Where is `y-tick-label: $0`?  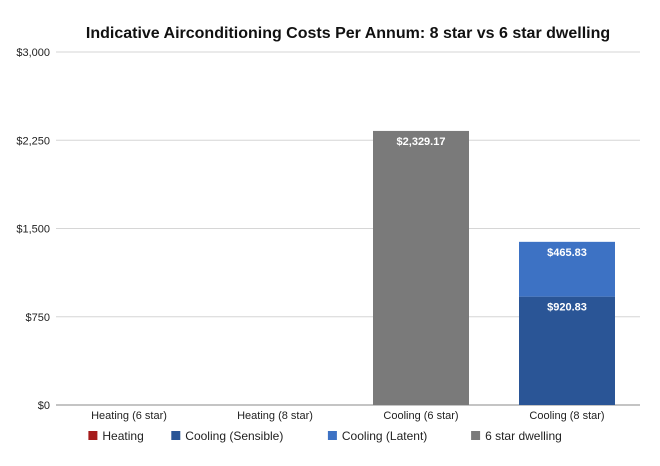
y-tick-label: $0 is located at coordinates (44, 406).